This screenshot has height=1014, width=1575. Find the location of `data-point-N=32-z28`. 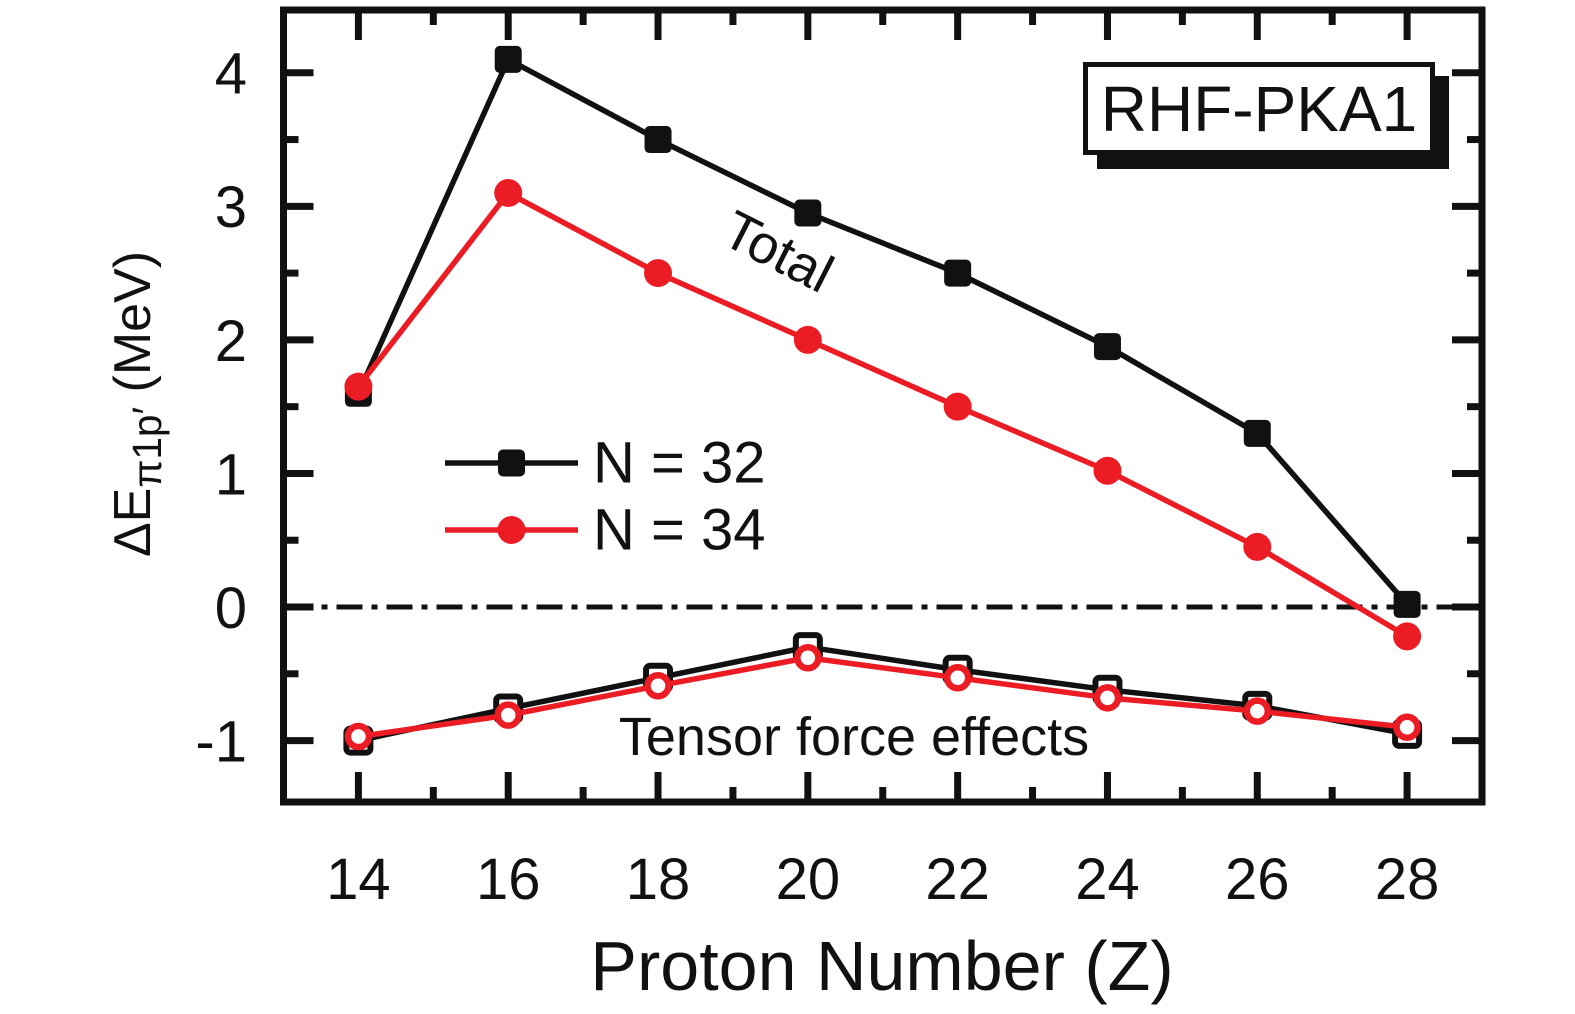

data-point-N=32-z28 is located at coordinates (1407, 604).